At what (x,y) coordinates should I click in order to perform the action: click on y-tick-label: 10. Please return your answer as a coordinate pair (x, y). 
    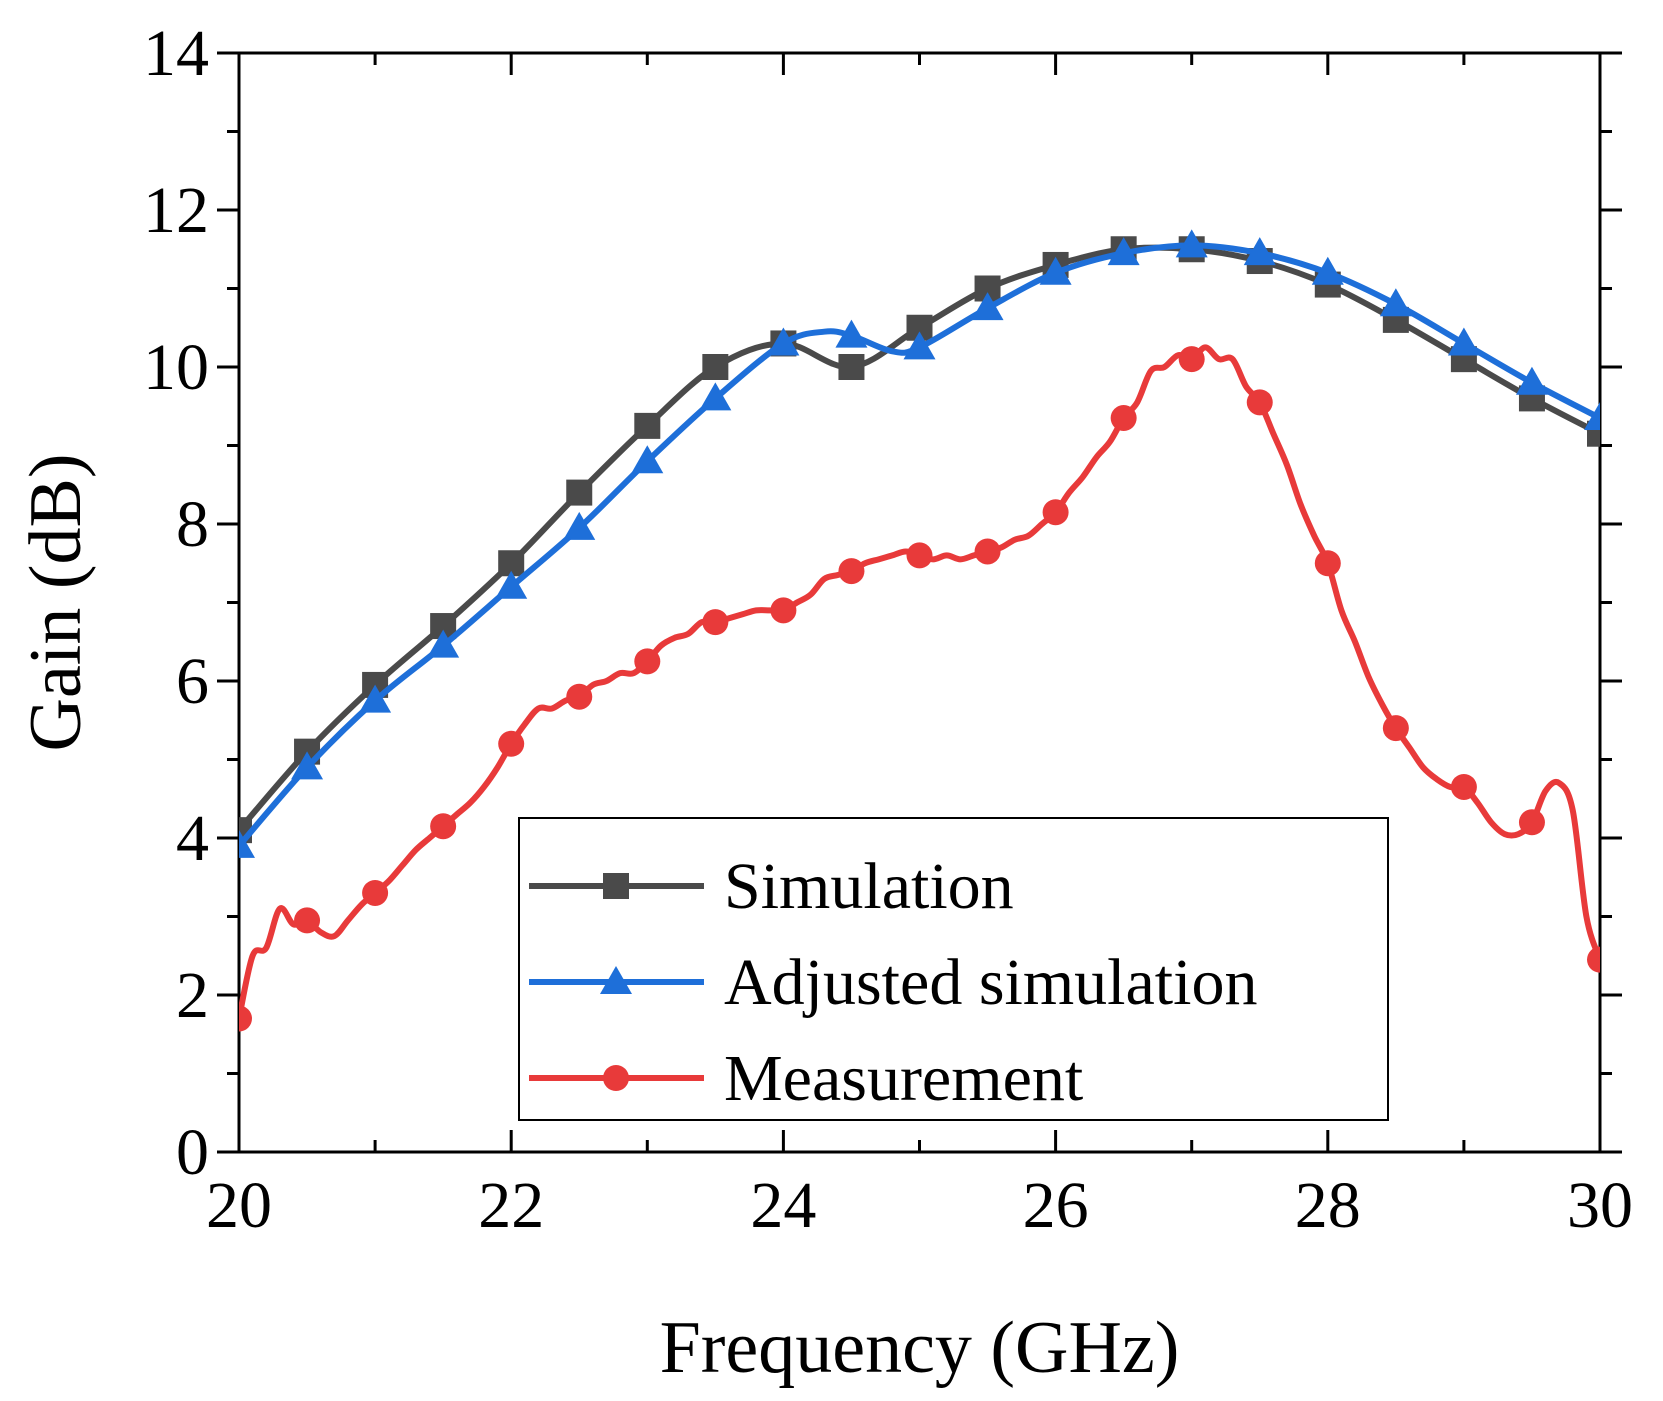
    Looking at the image, I should click on (176, 367).